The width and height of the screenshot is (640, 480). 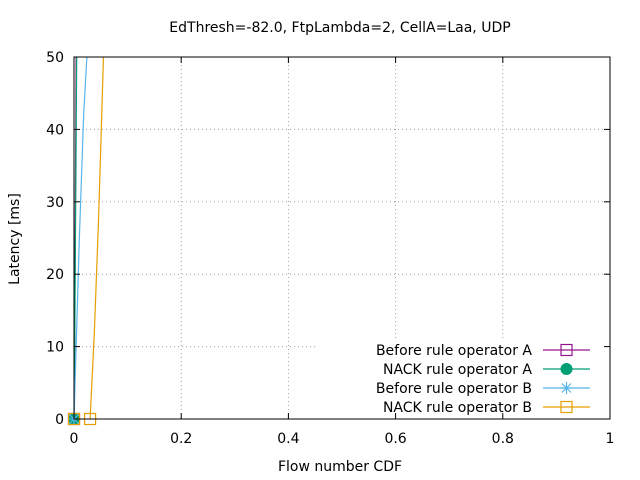 I want to click on x-tick-label: 0, so click(x=74, y=439).